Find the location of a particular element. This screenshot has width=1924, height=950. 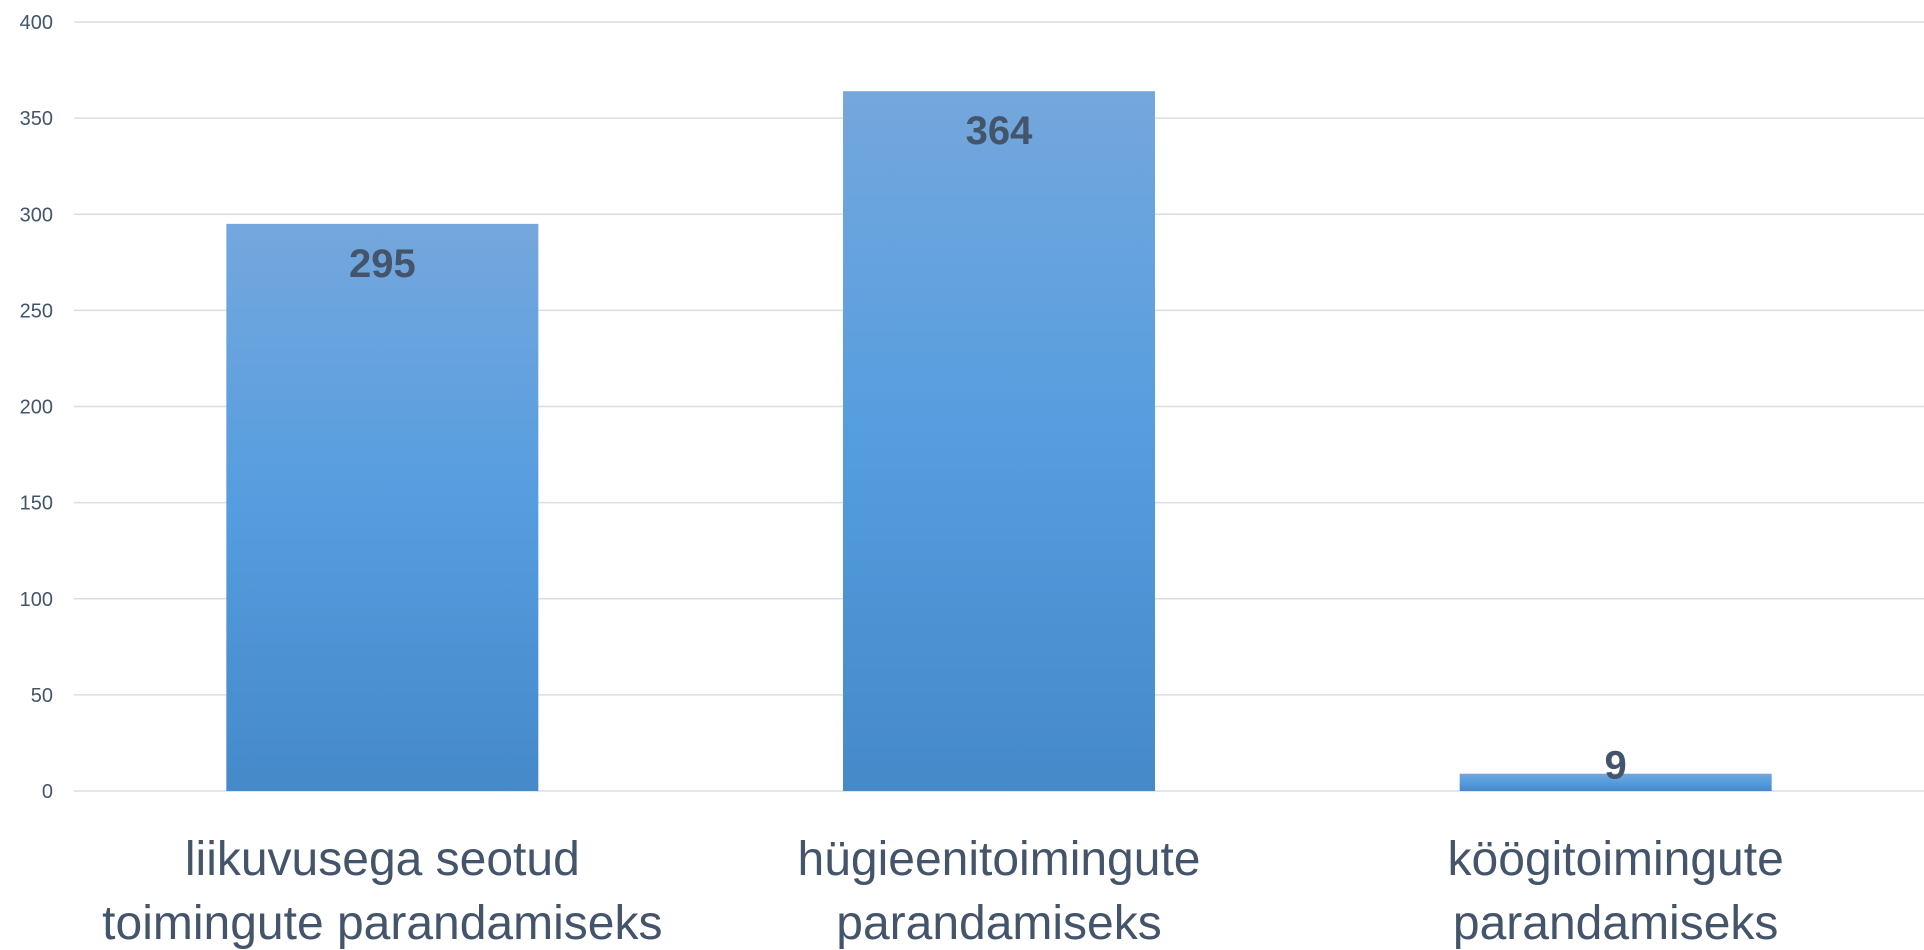

y-tick-label: 350 is located at coordinates (36, 119).